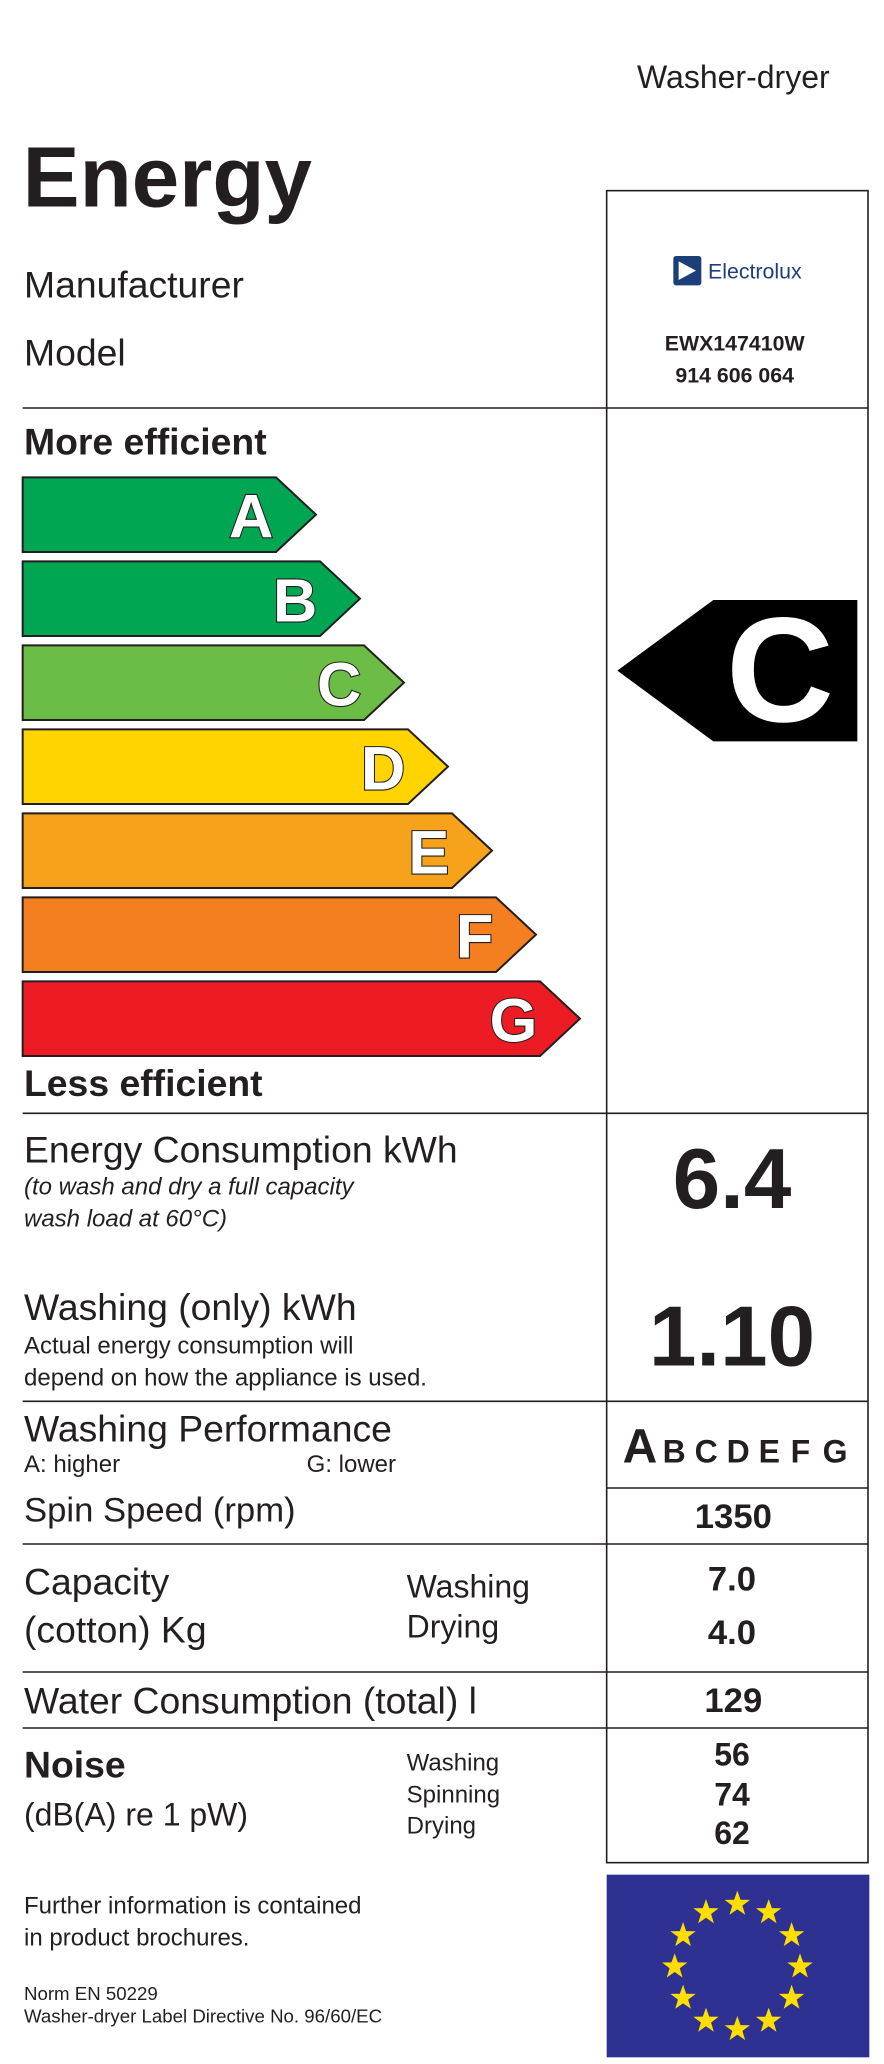 Image resolution: width=884 pixels, height=2064 pixels. Describe the element at coordinates (91, 1993) in the screenshot. I see `norm-text: Norm EN 50229` at that location.